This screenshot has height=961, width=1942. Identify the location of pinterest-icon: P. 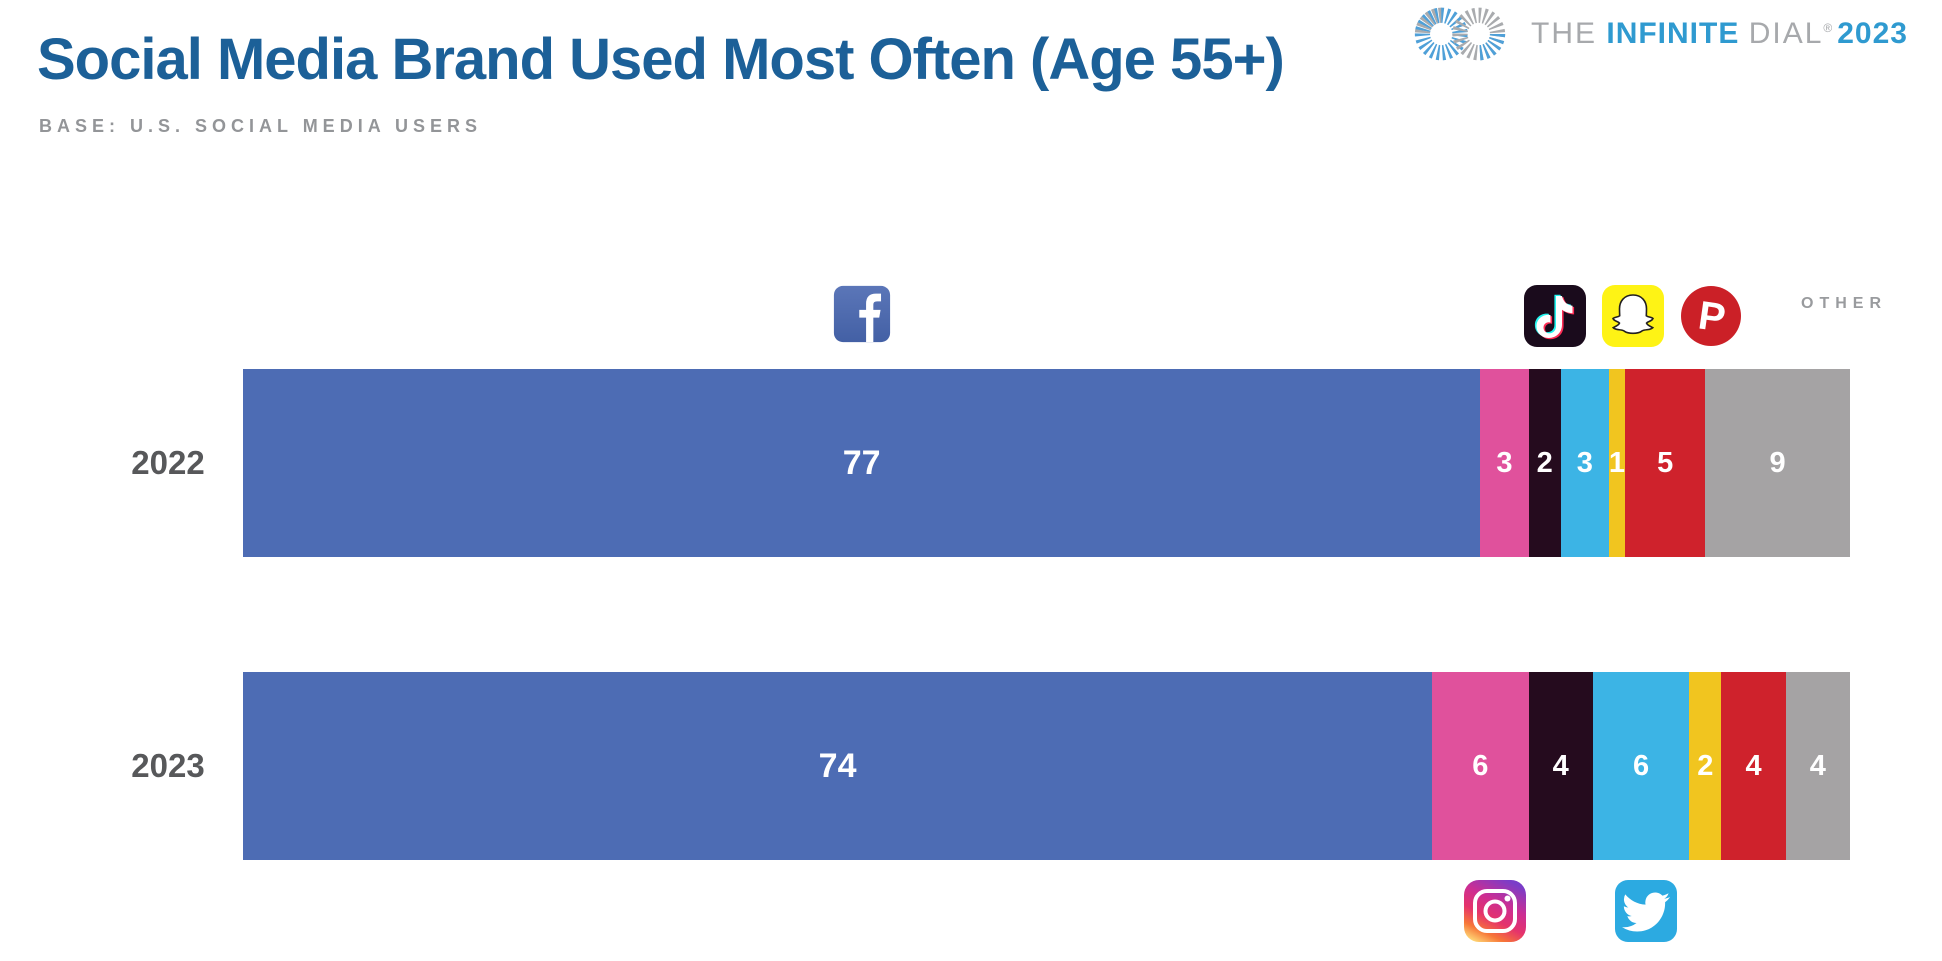
(1711, 316).